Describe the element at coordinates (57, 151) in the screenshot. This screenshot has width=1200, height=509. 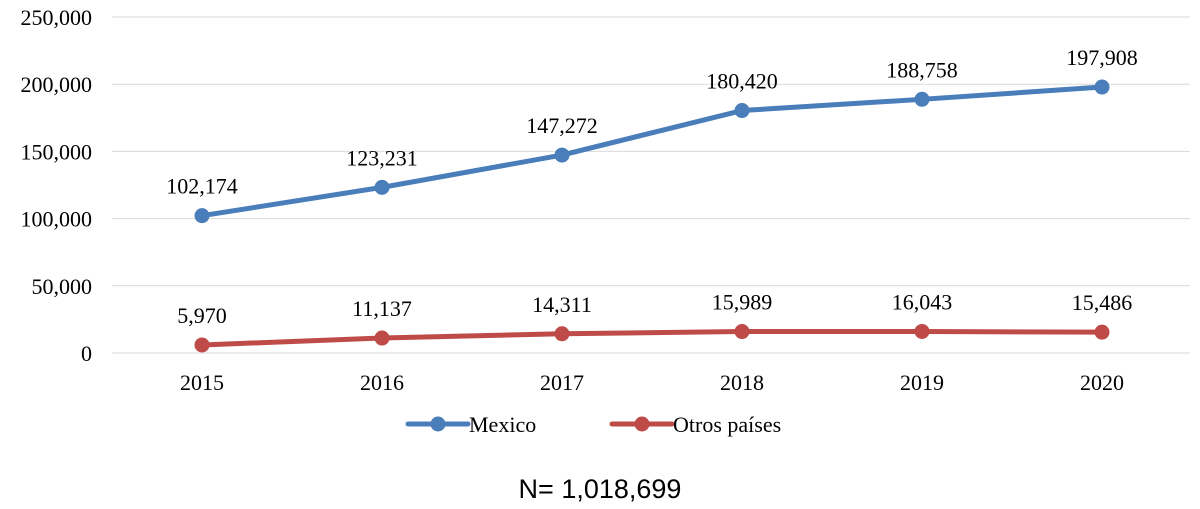
I see `y-tick-label: 150,000` at that location.